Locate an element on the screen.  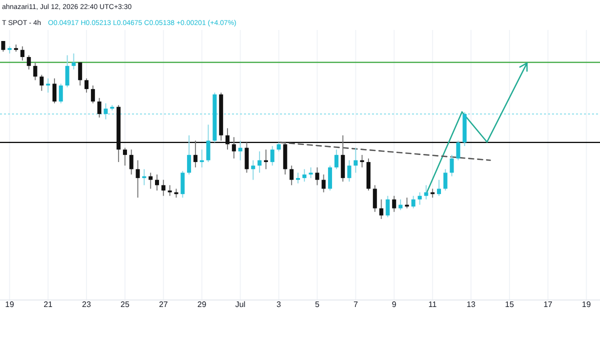
x-tick-label: 29 is located at coordinates (202, 304).